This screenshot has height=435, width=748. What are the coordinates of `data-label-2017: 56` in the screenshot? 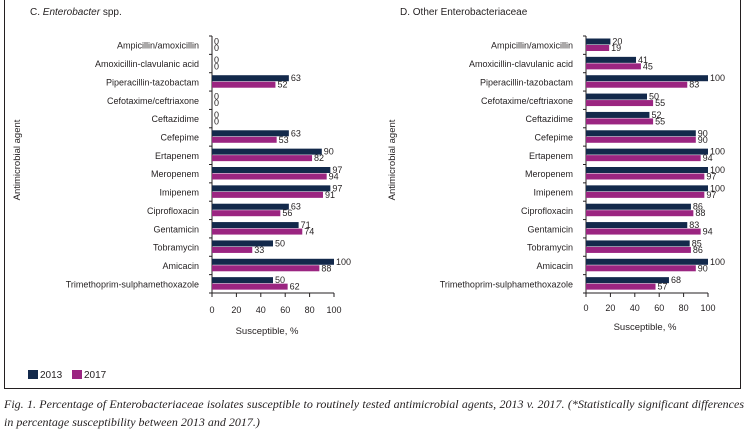 It's located at (287, 213).